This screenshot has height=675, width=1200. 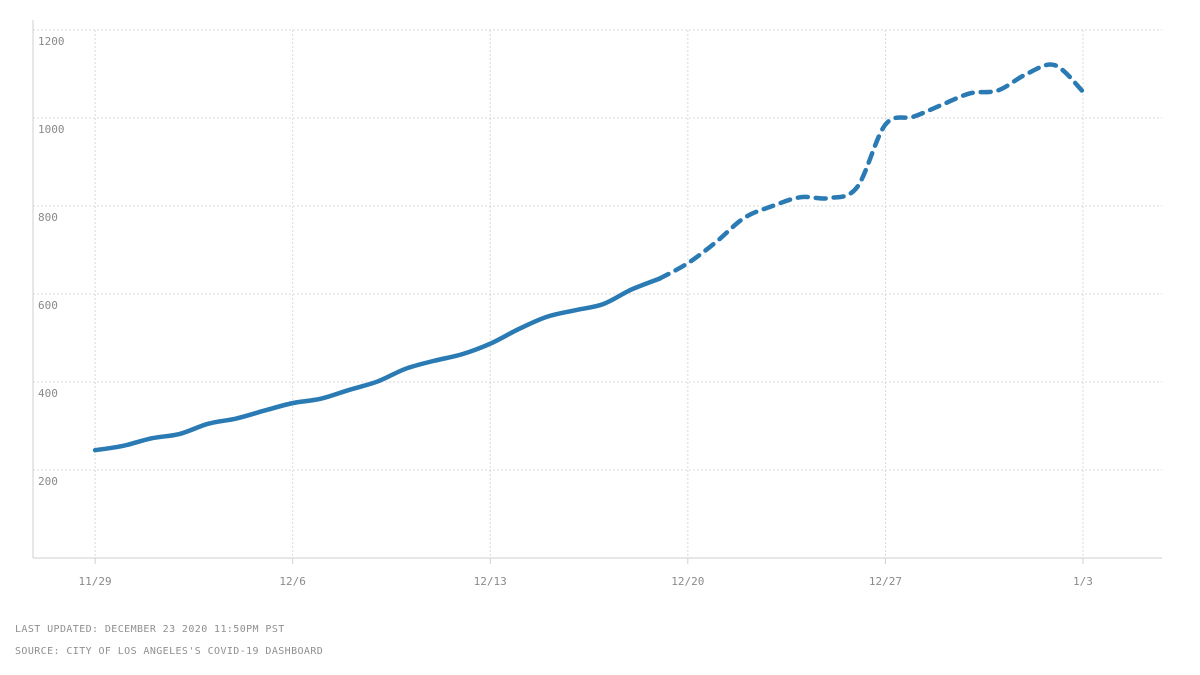 What do you see at coordinates (377, 364) in the screenshot?
I see `reported-series-line` at bounding box center [377, 364].